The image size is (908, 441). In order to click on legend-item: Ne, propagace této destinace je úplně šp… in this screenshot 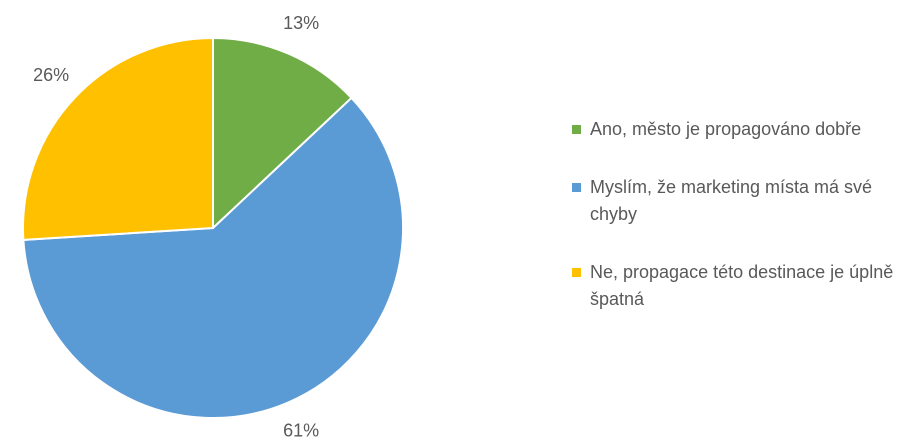, I will do `click(737, 286)`.